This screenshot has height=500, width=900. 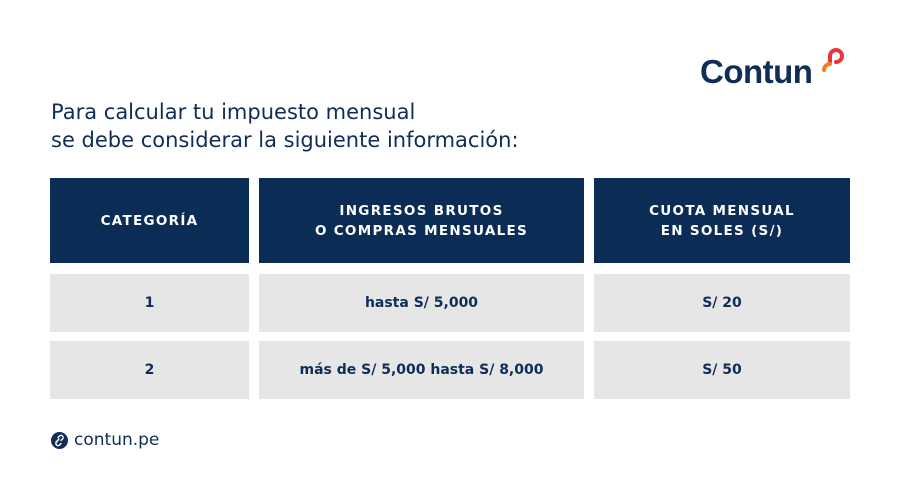 I want to click on header-text: O COMPRAS MENSUALES, so click(x=421, y=230).